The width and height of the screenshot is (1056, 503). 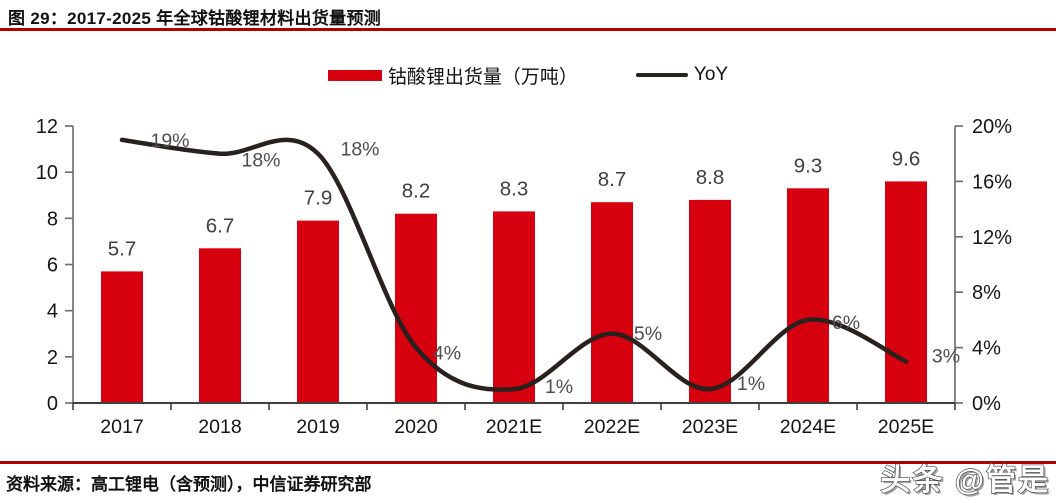 I want to click on axis-y-right-tick-label: 20%, so click(x=992, y=127).